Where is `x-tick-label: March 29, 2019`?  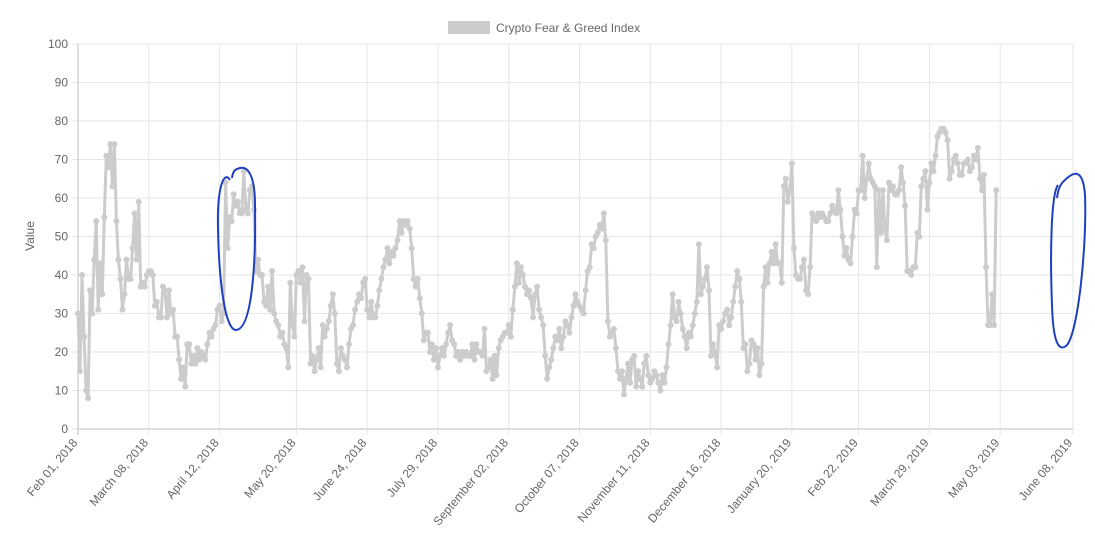
x-tick-label: March 29, 2019 is located at coordinates (899, 472).